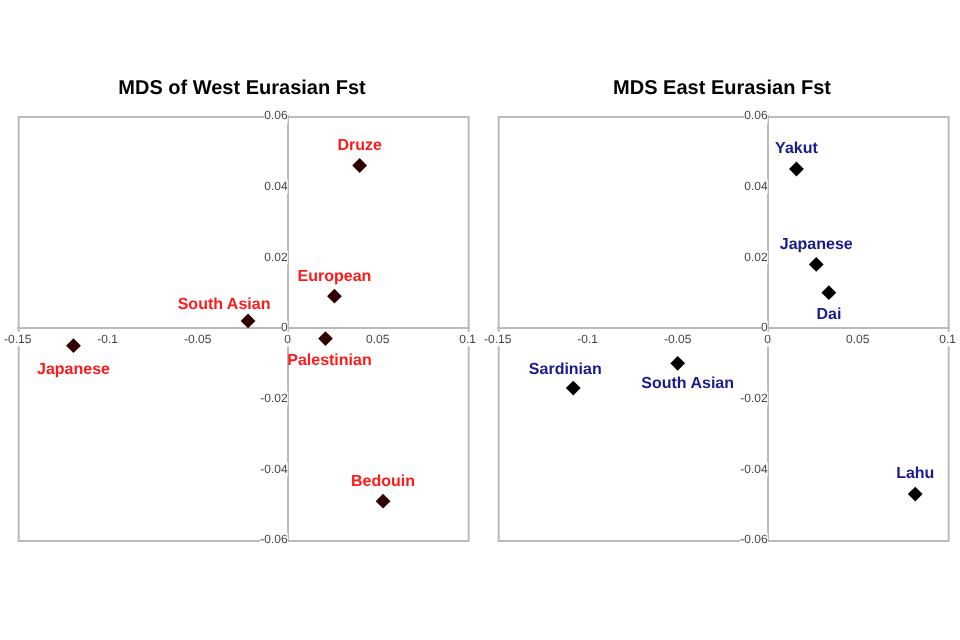  I want to click on annotation: Dai, so click(829, 314).